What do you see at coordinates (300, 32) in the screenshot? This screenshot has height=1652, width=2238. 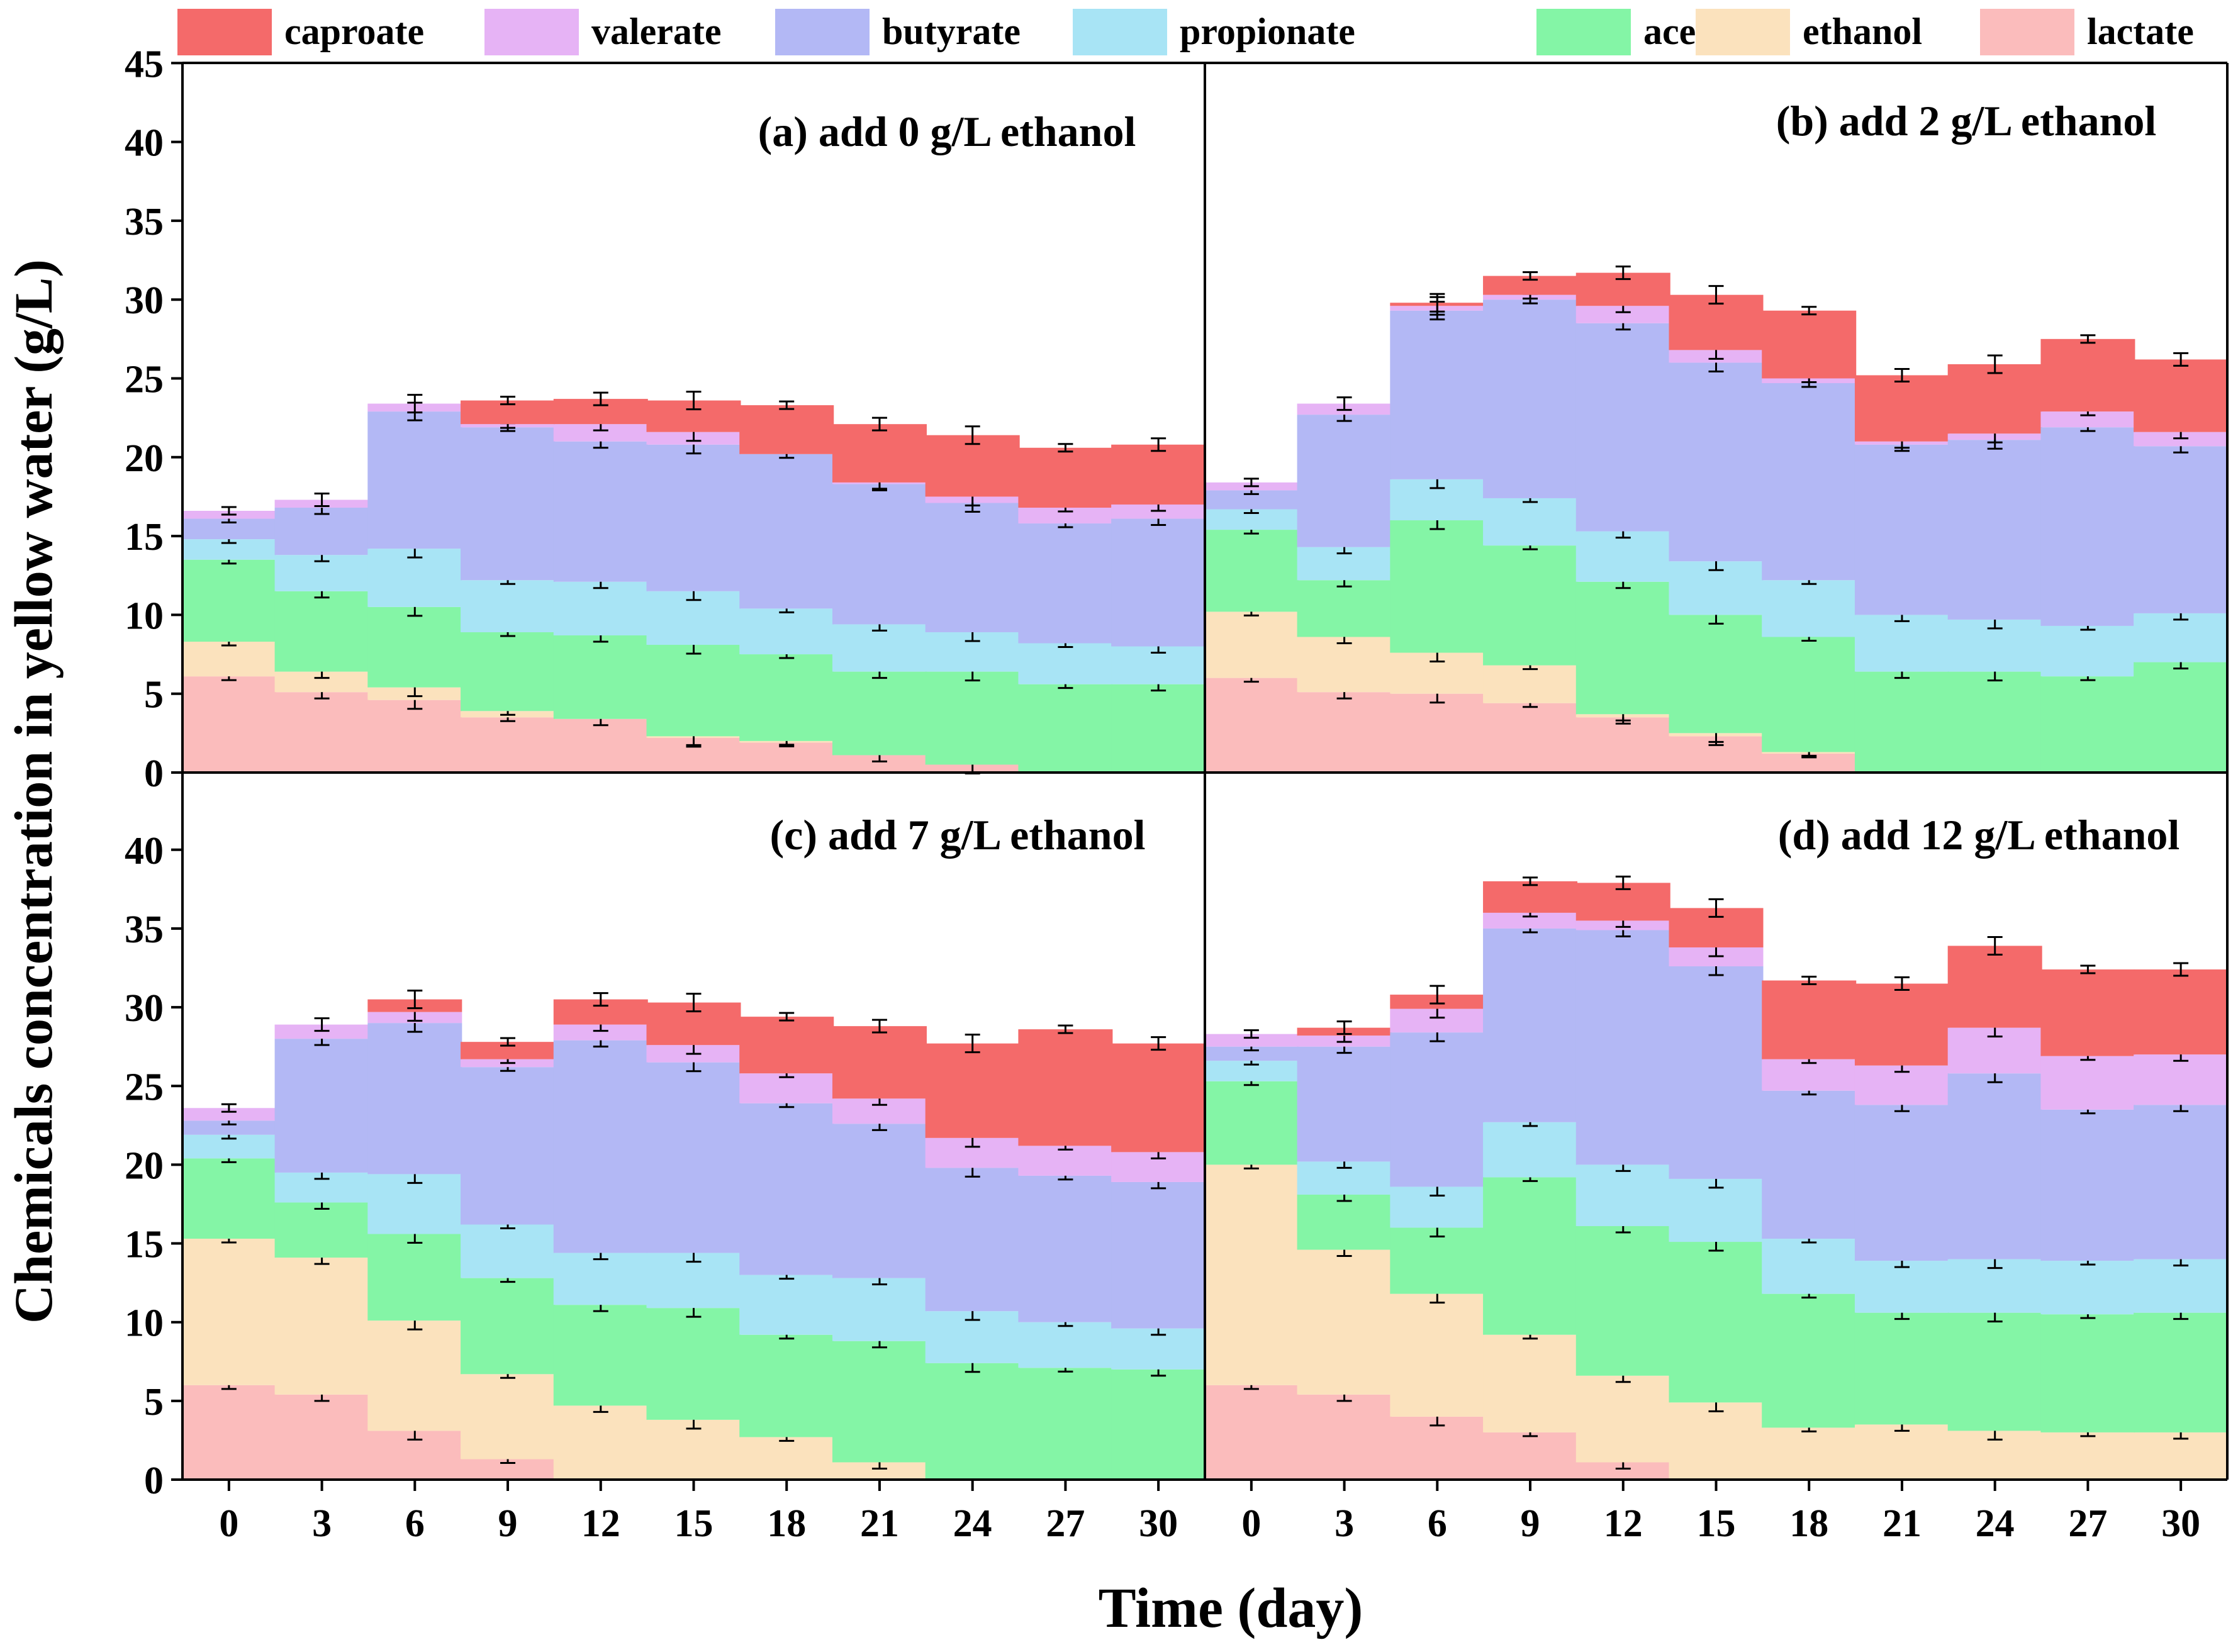 I see `legend-item-caproate: caproate` at bounding box center [300, 32].